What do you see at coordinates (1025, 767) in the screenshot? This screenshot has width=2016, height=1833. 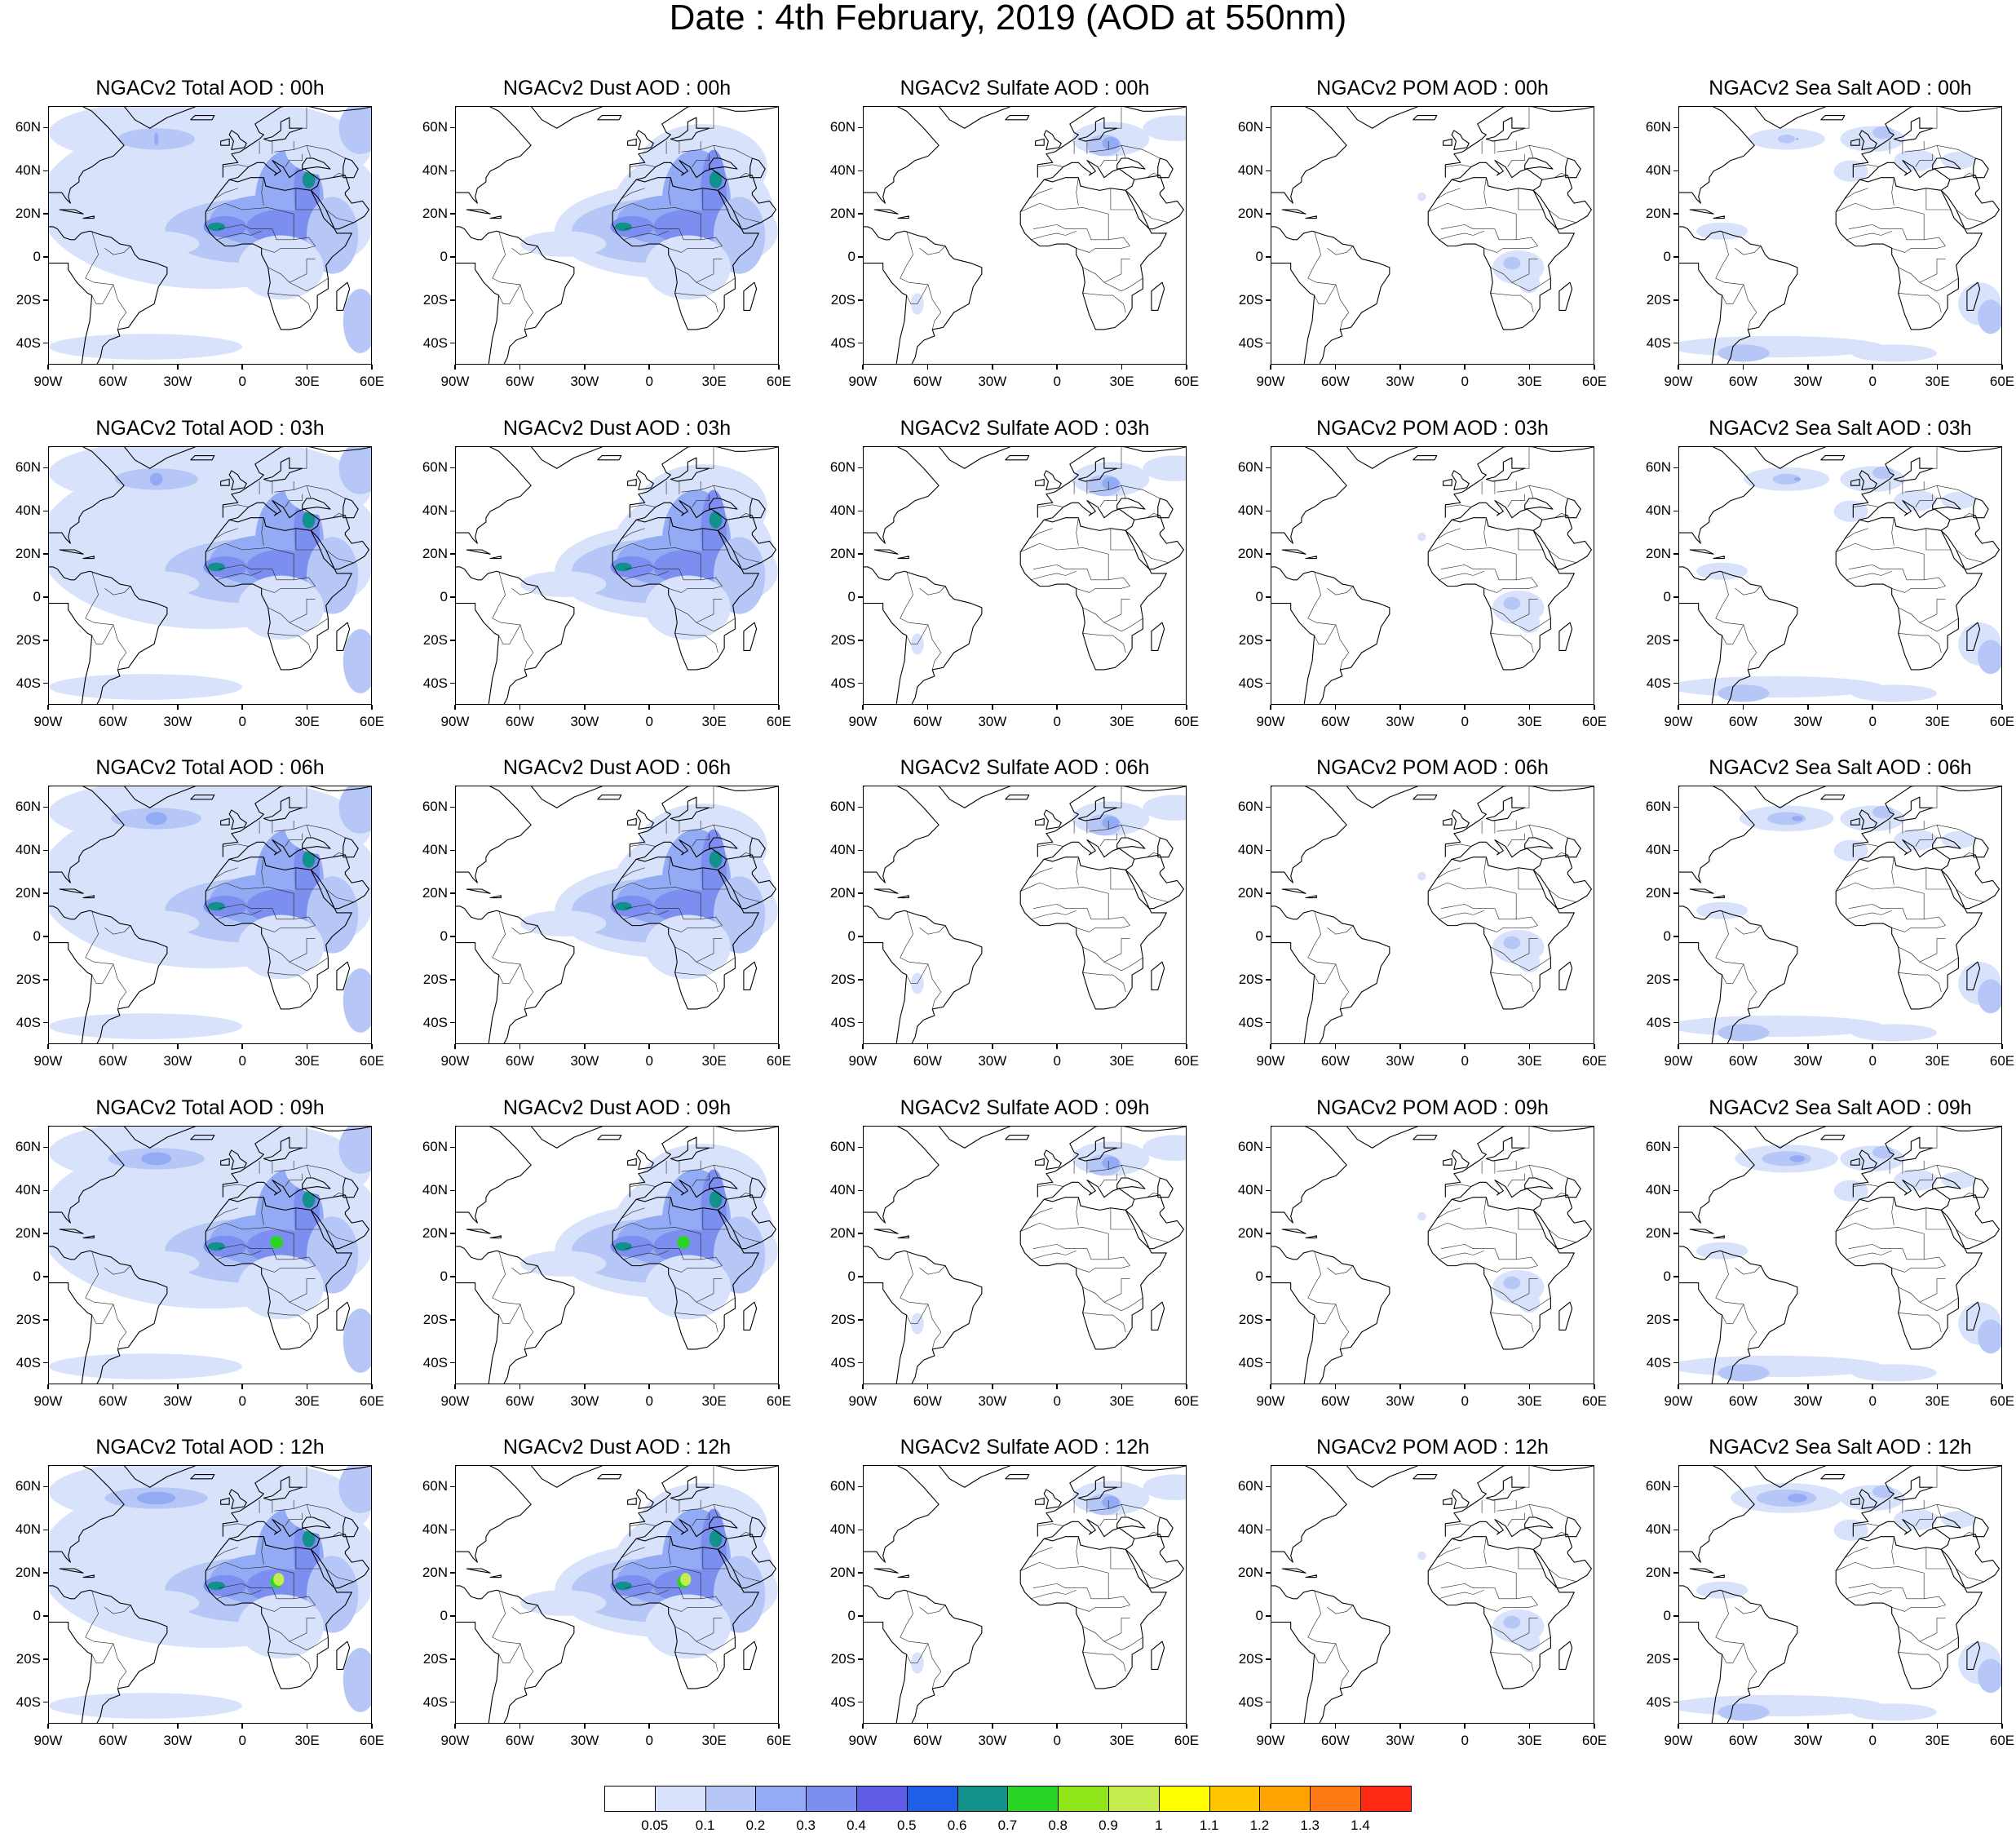 I see `panel-title: NGACv2 Sulfate AOD : 06h` at bounding box center [1025, 767].